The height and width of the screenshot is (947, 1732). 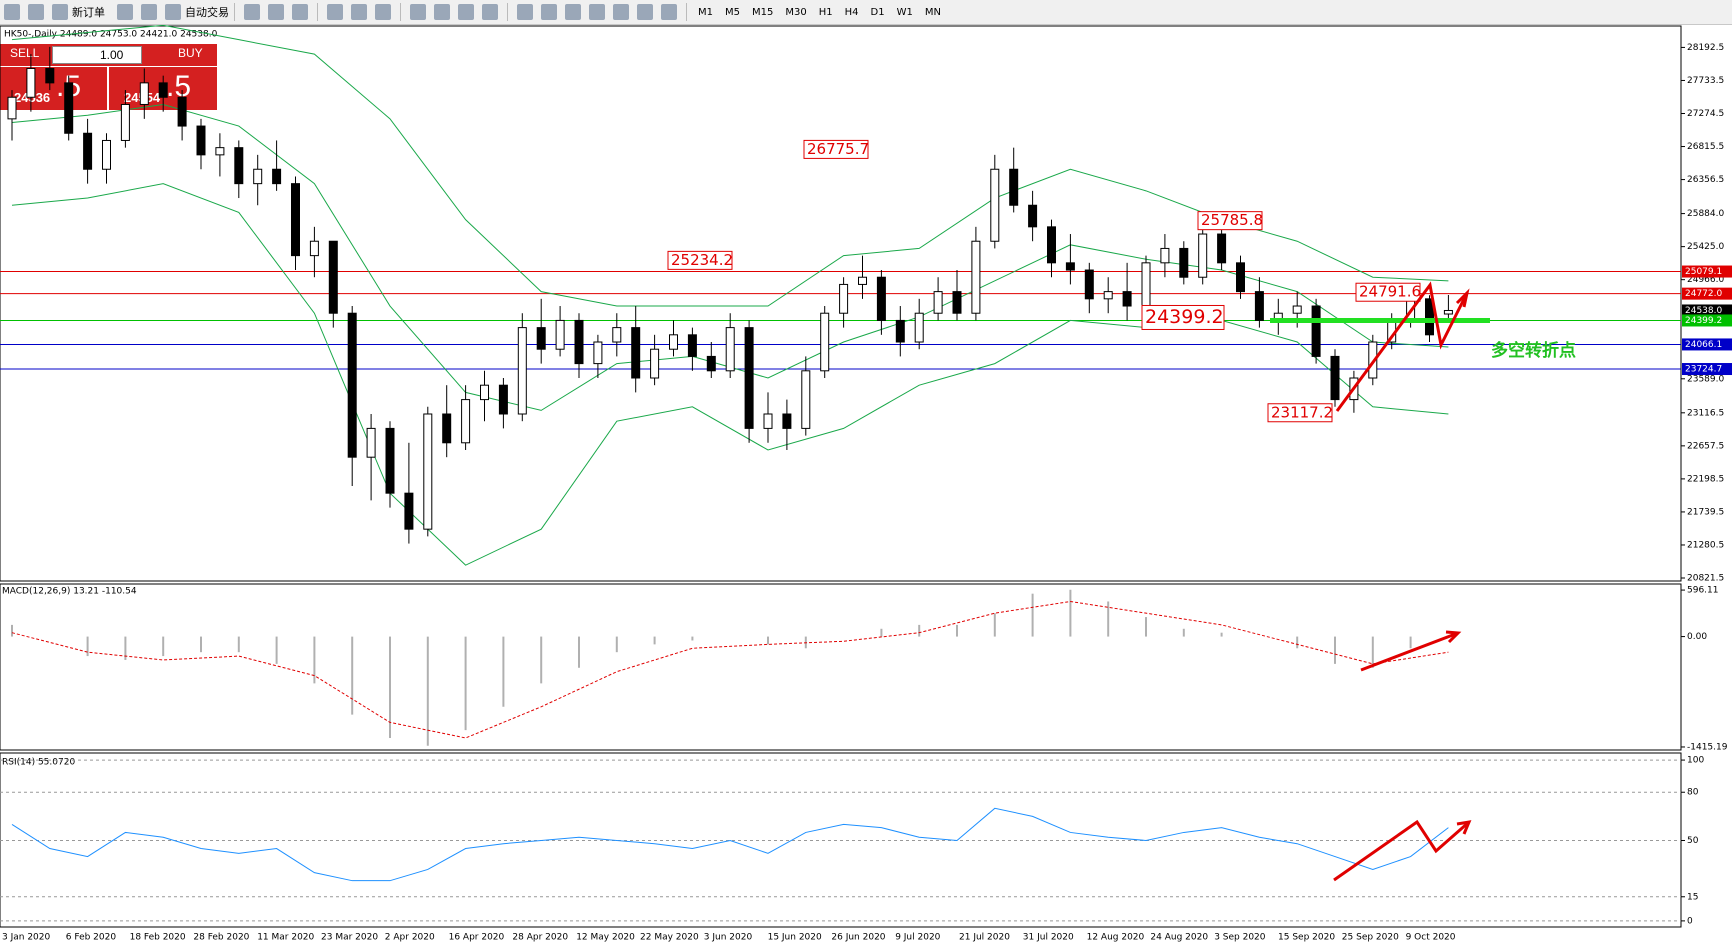 What do you see at coordinates (838, 149) in the screenshot?
I see `annotation: 26775.7` at bounding box center [838, 149].